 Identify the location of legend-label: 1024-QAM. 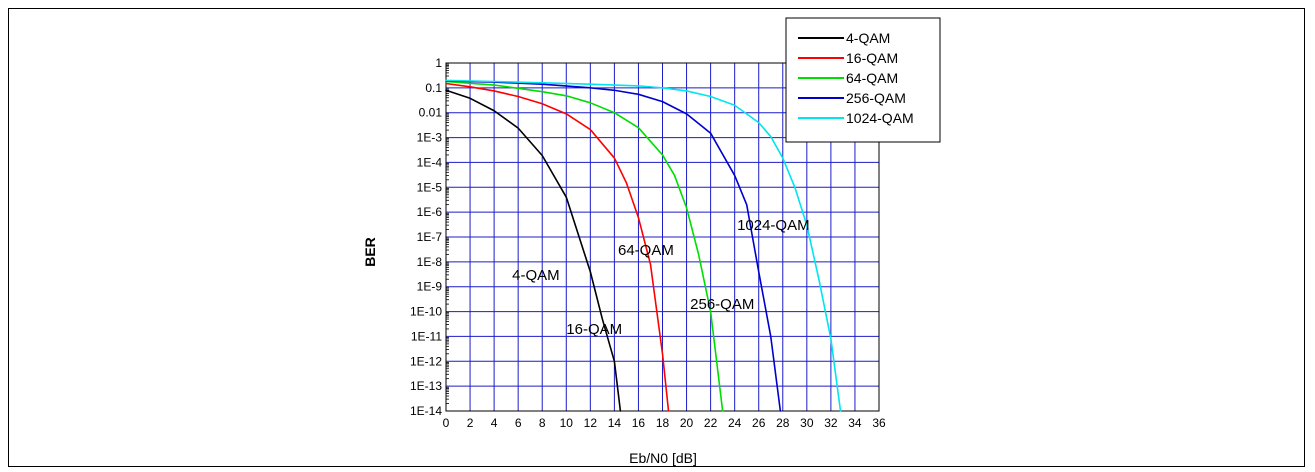
(880, 118).